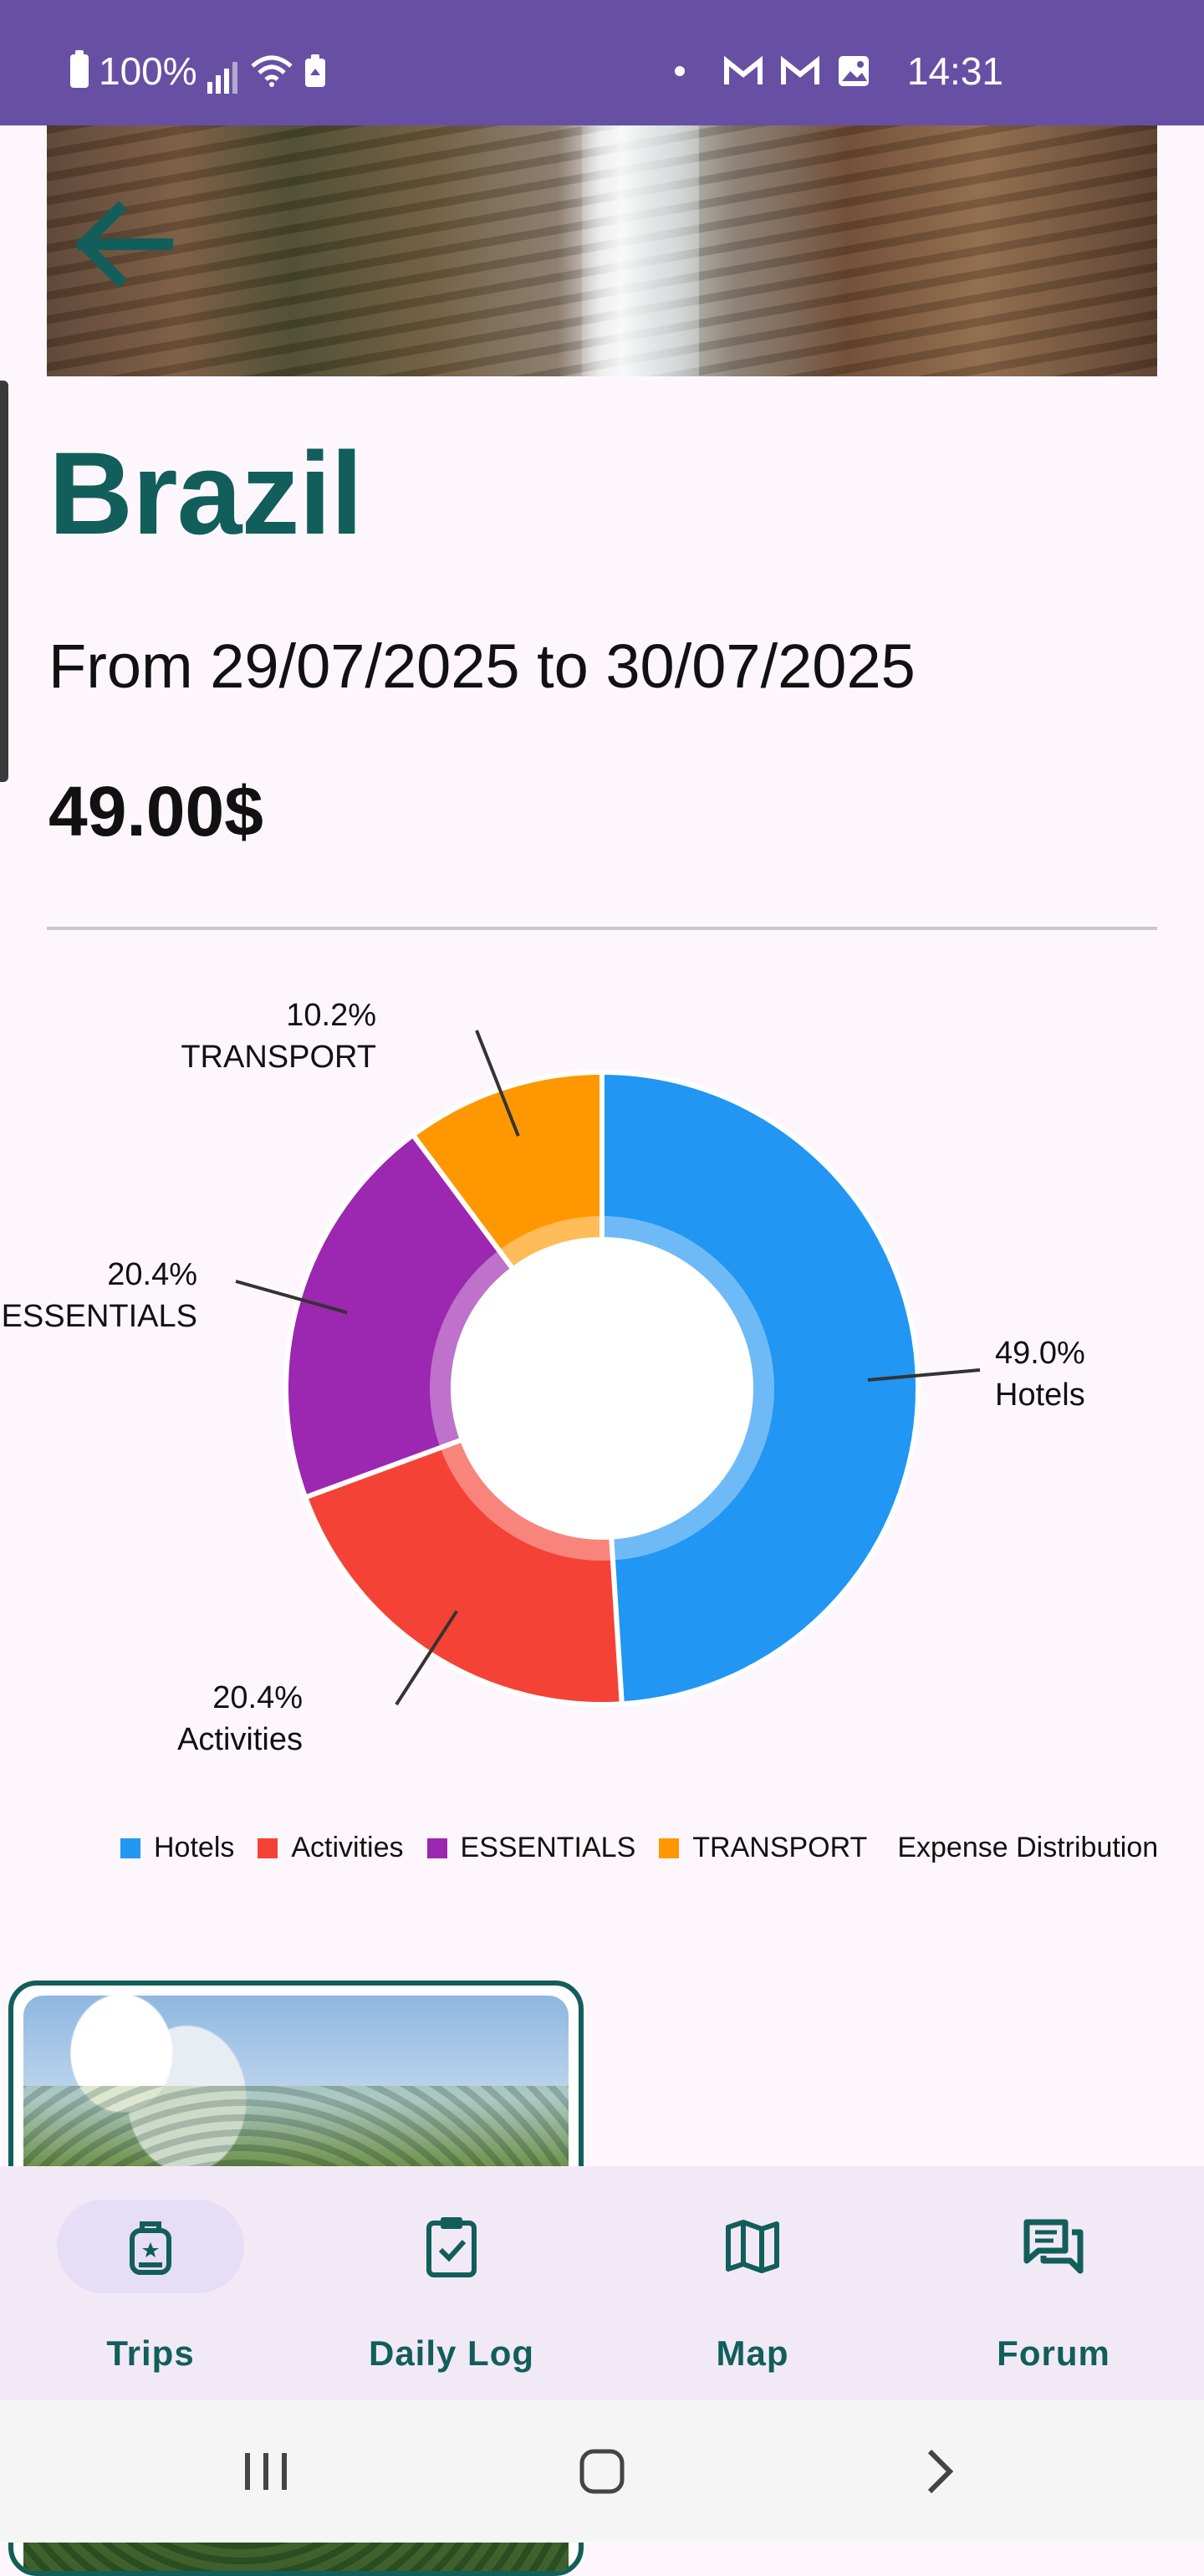 The width and height of the screenshot is (1204, 2576). I want to click on nav-daily-log-indicator, so click(451, 2246).